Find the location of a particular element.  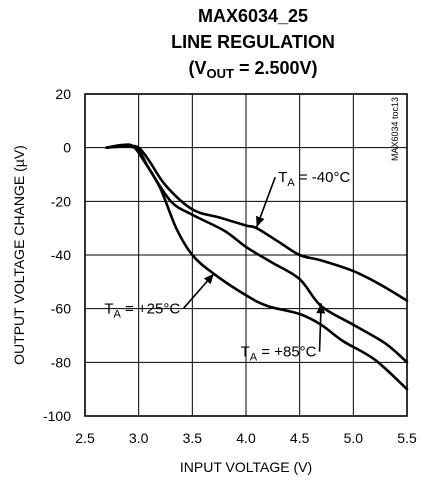

y-tick-label: -100 is located at coordinates (57, 416).